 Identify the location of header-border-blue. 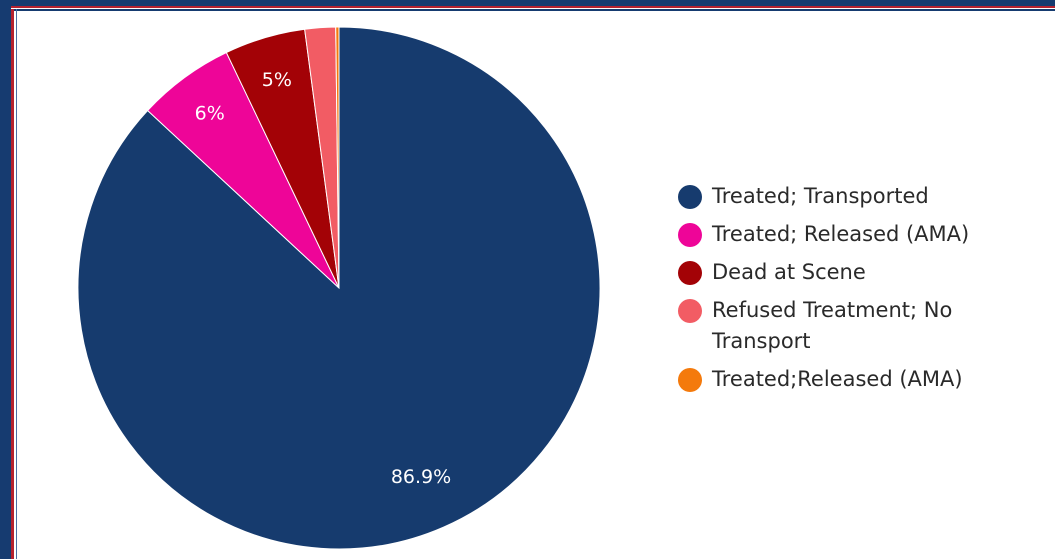
(527, 3).